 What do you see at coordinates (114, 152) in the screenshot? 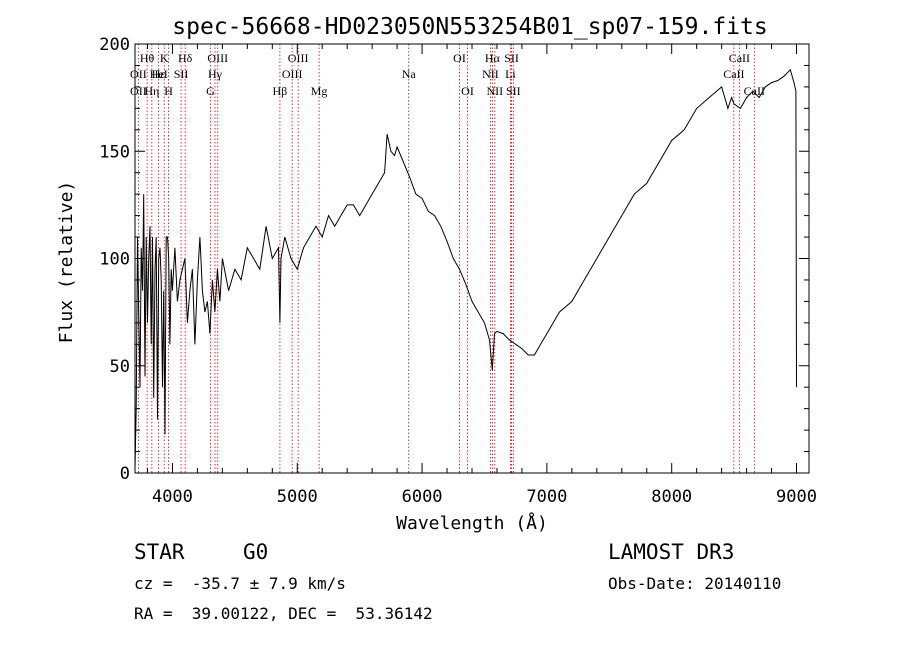
I see `y-tick-label: 150` at bounding box center [114, 152].